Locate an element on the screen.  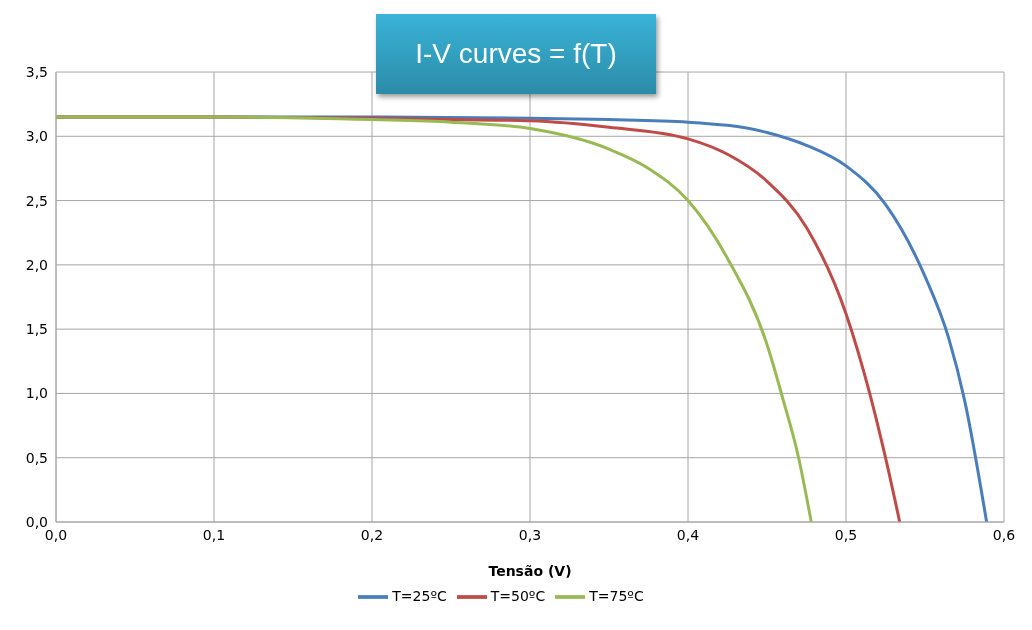
y-tick-label: 3,5 is located at coordinates (36, 71).